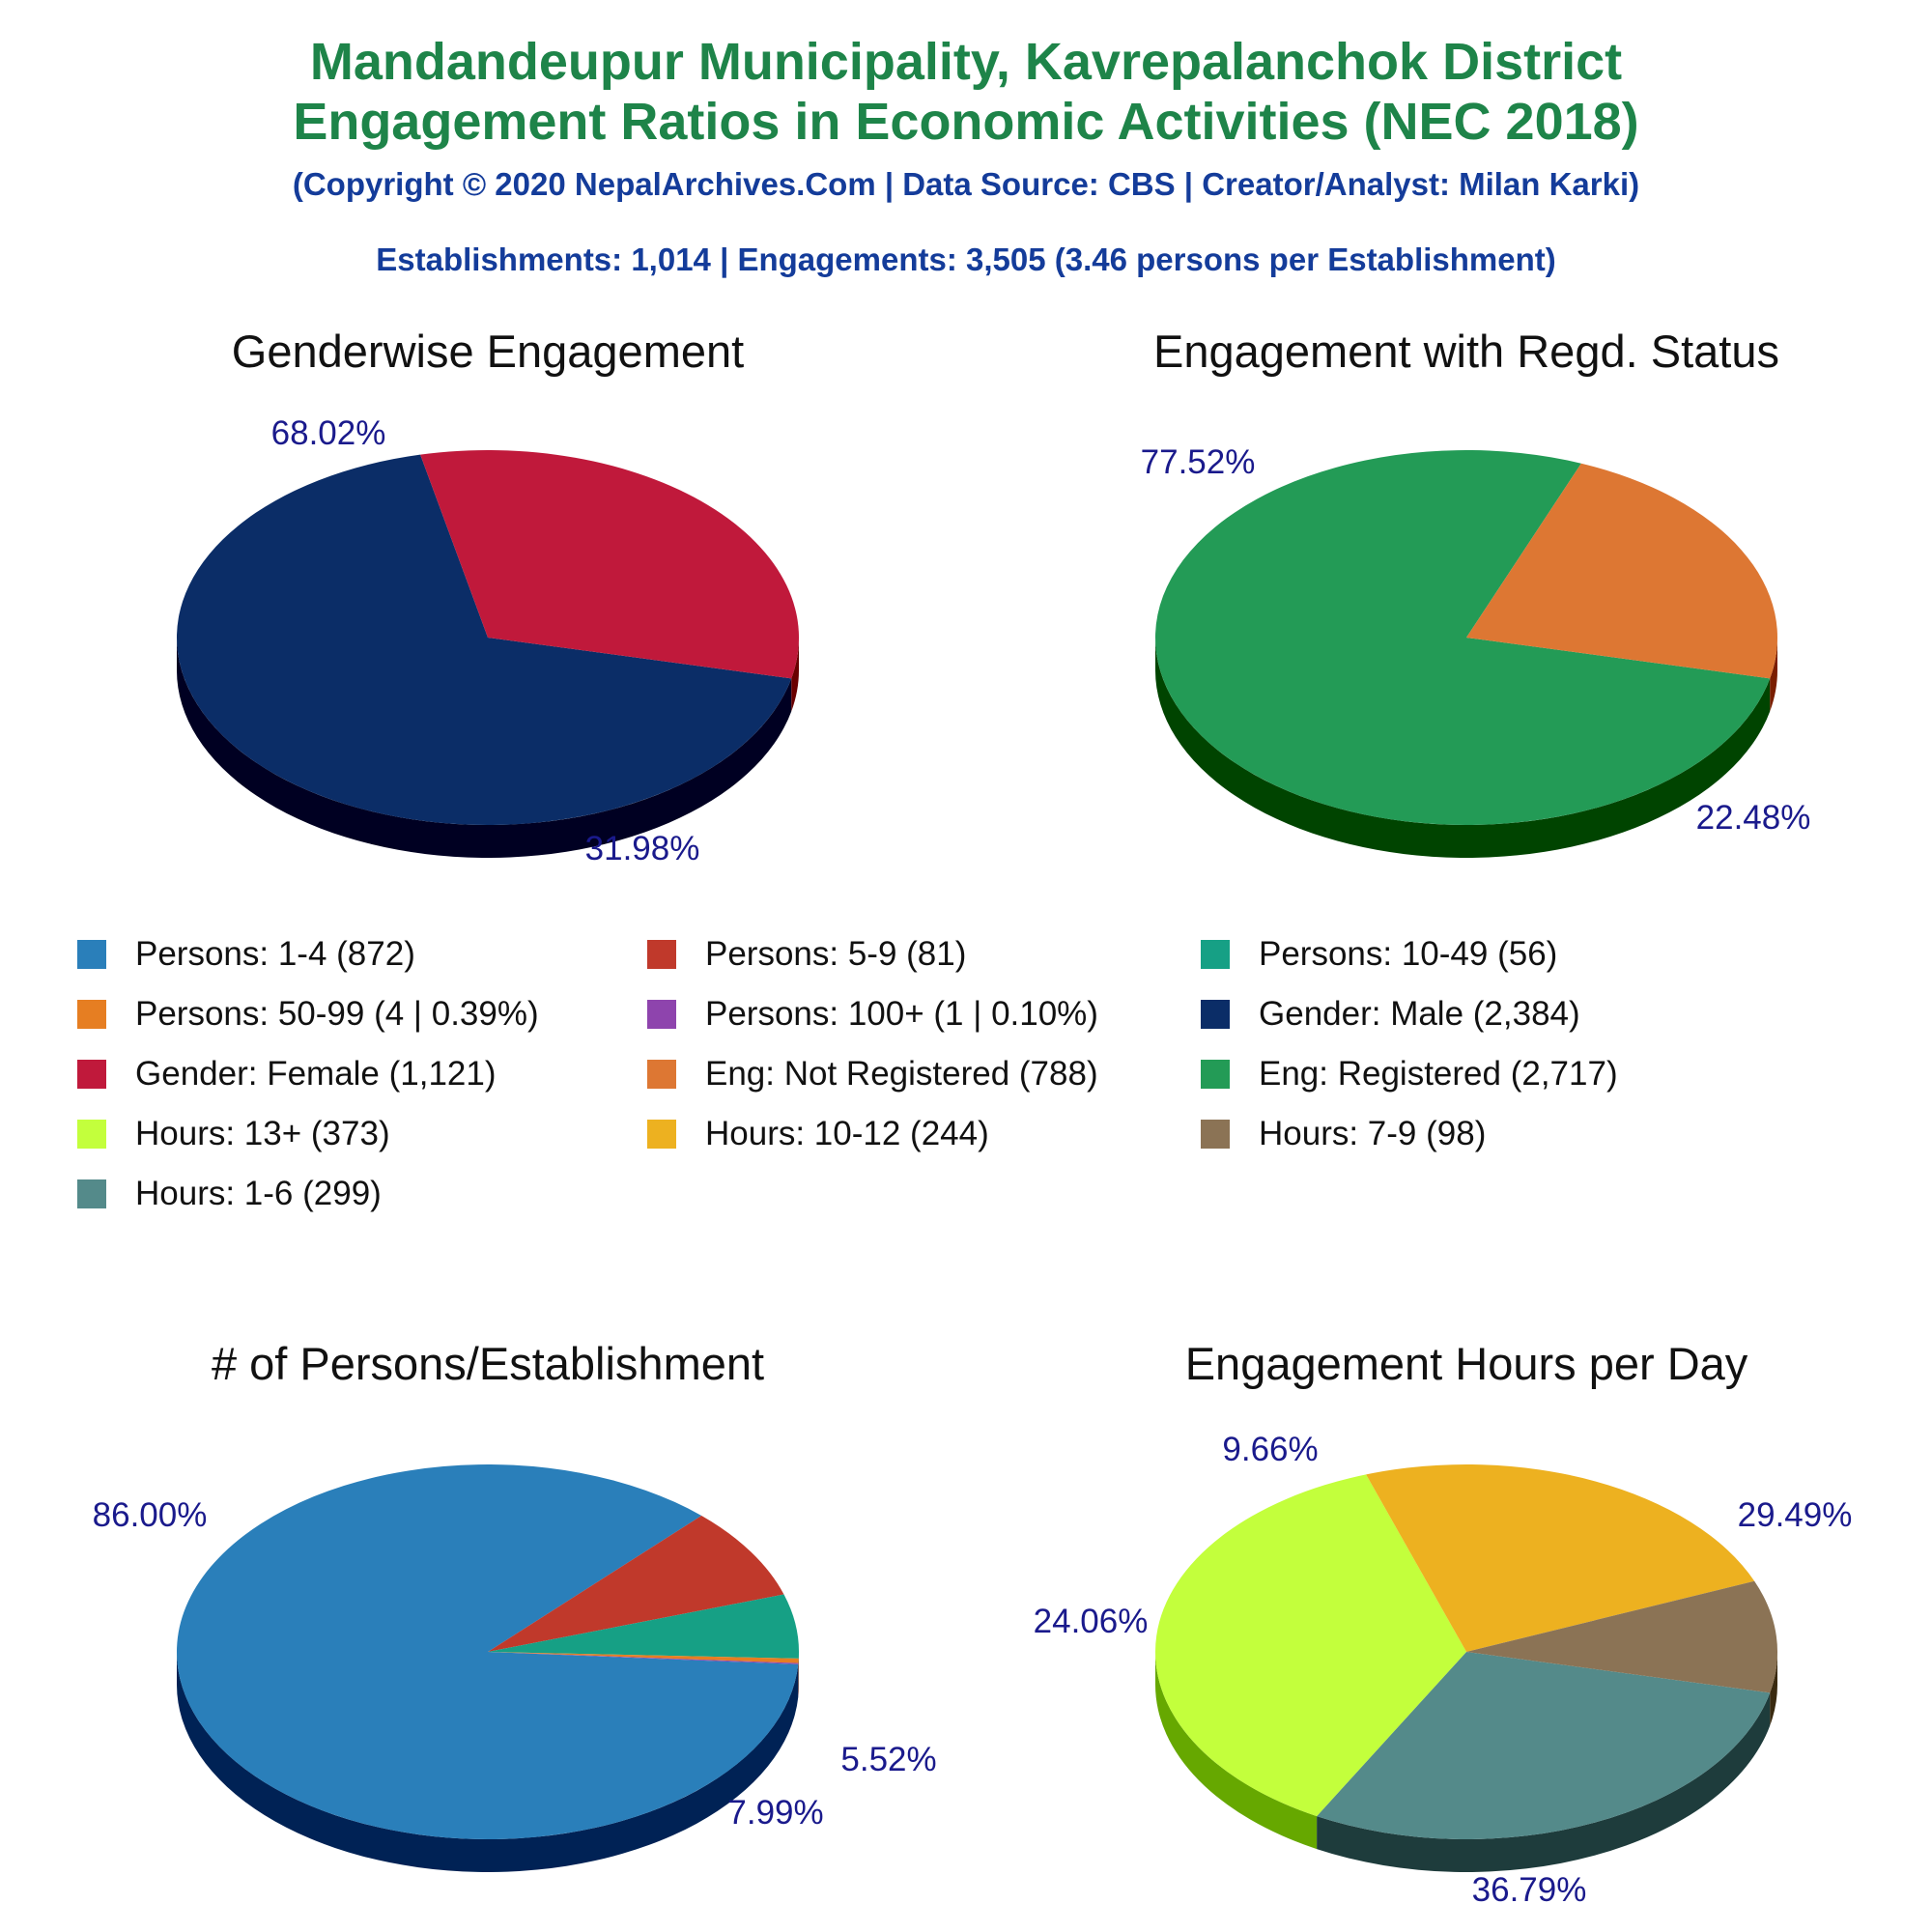  I want to click on legend-item-gender-male-2-384: Gender: Male (2,384), so click(1390, 1014).